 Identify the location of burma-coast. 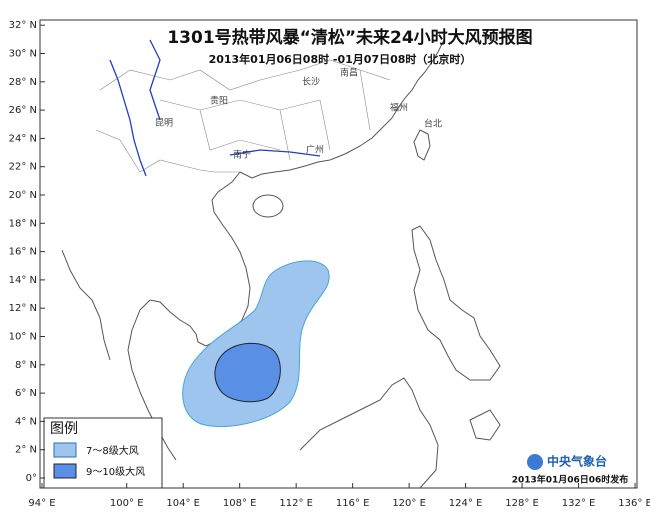
(86, 305).